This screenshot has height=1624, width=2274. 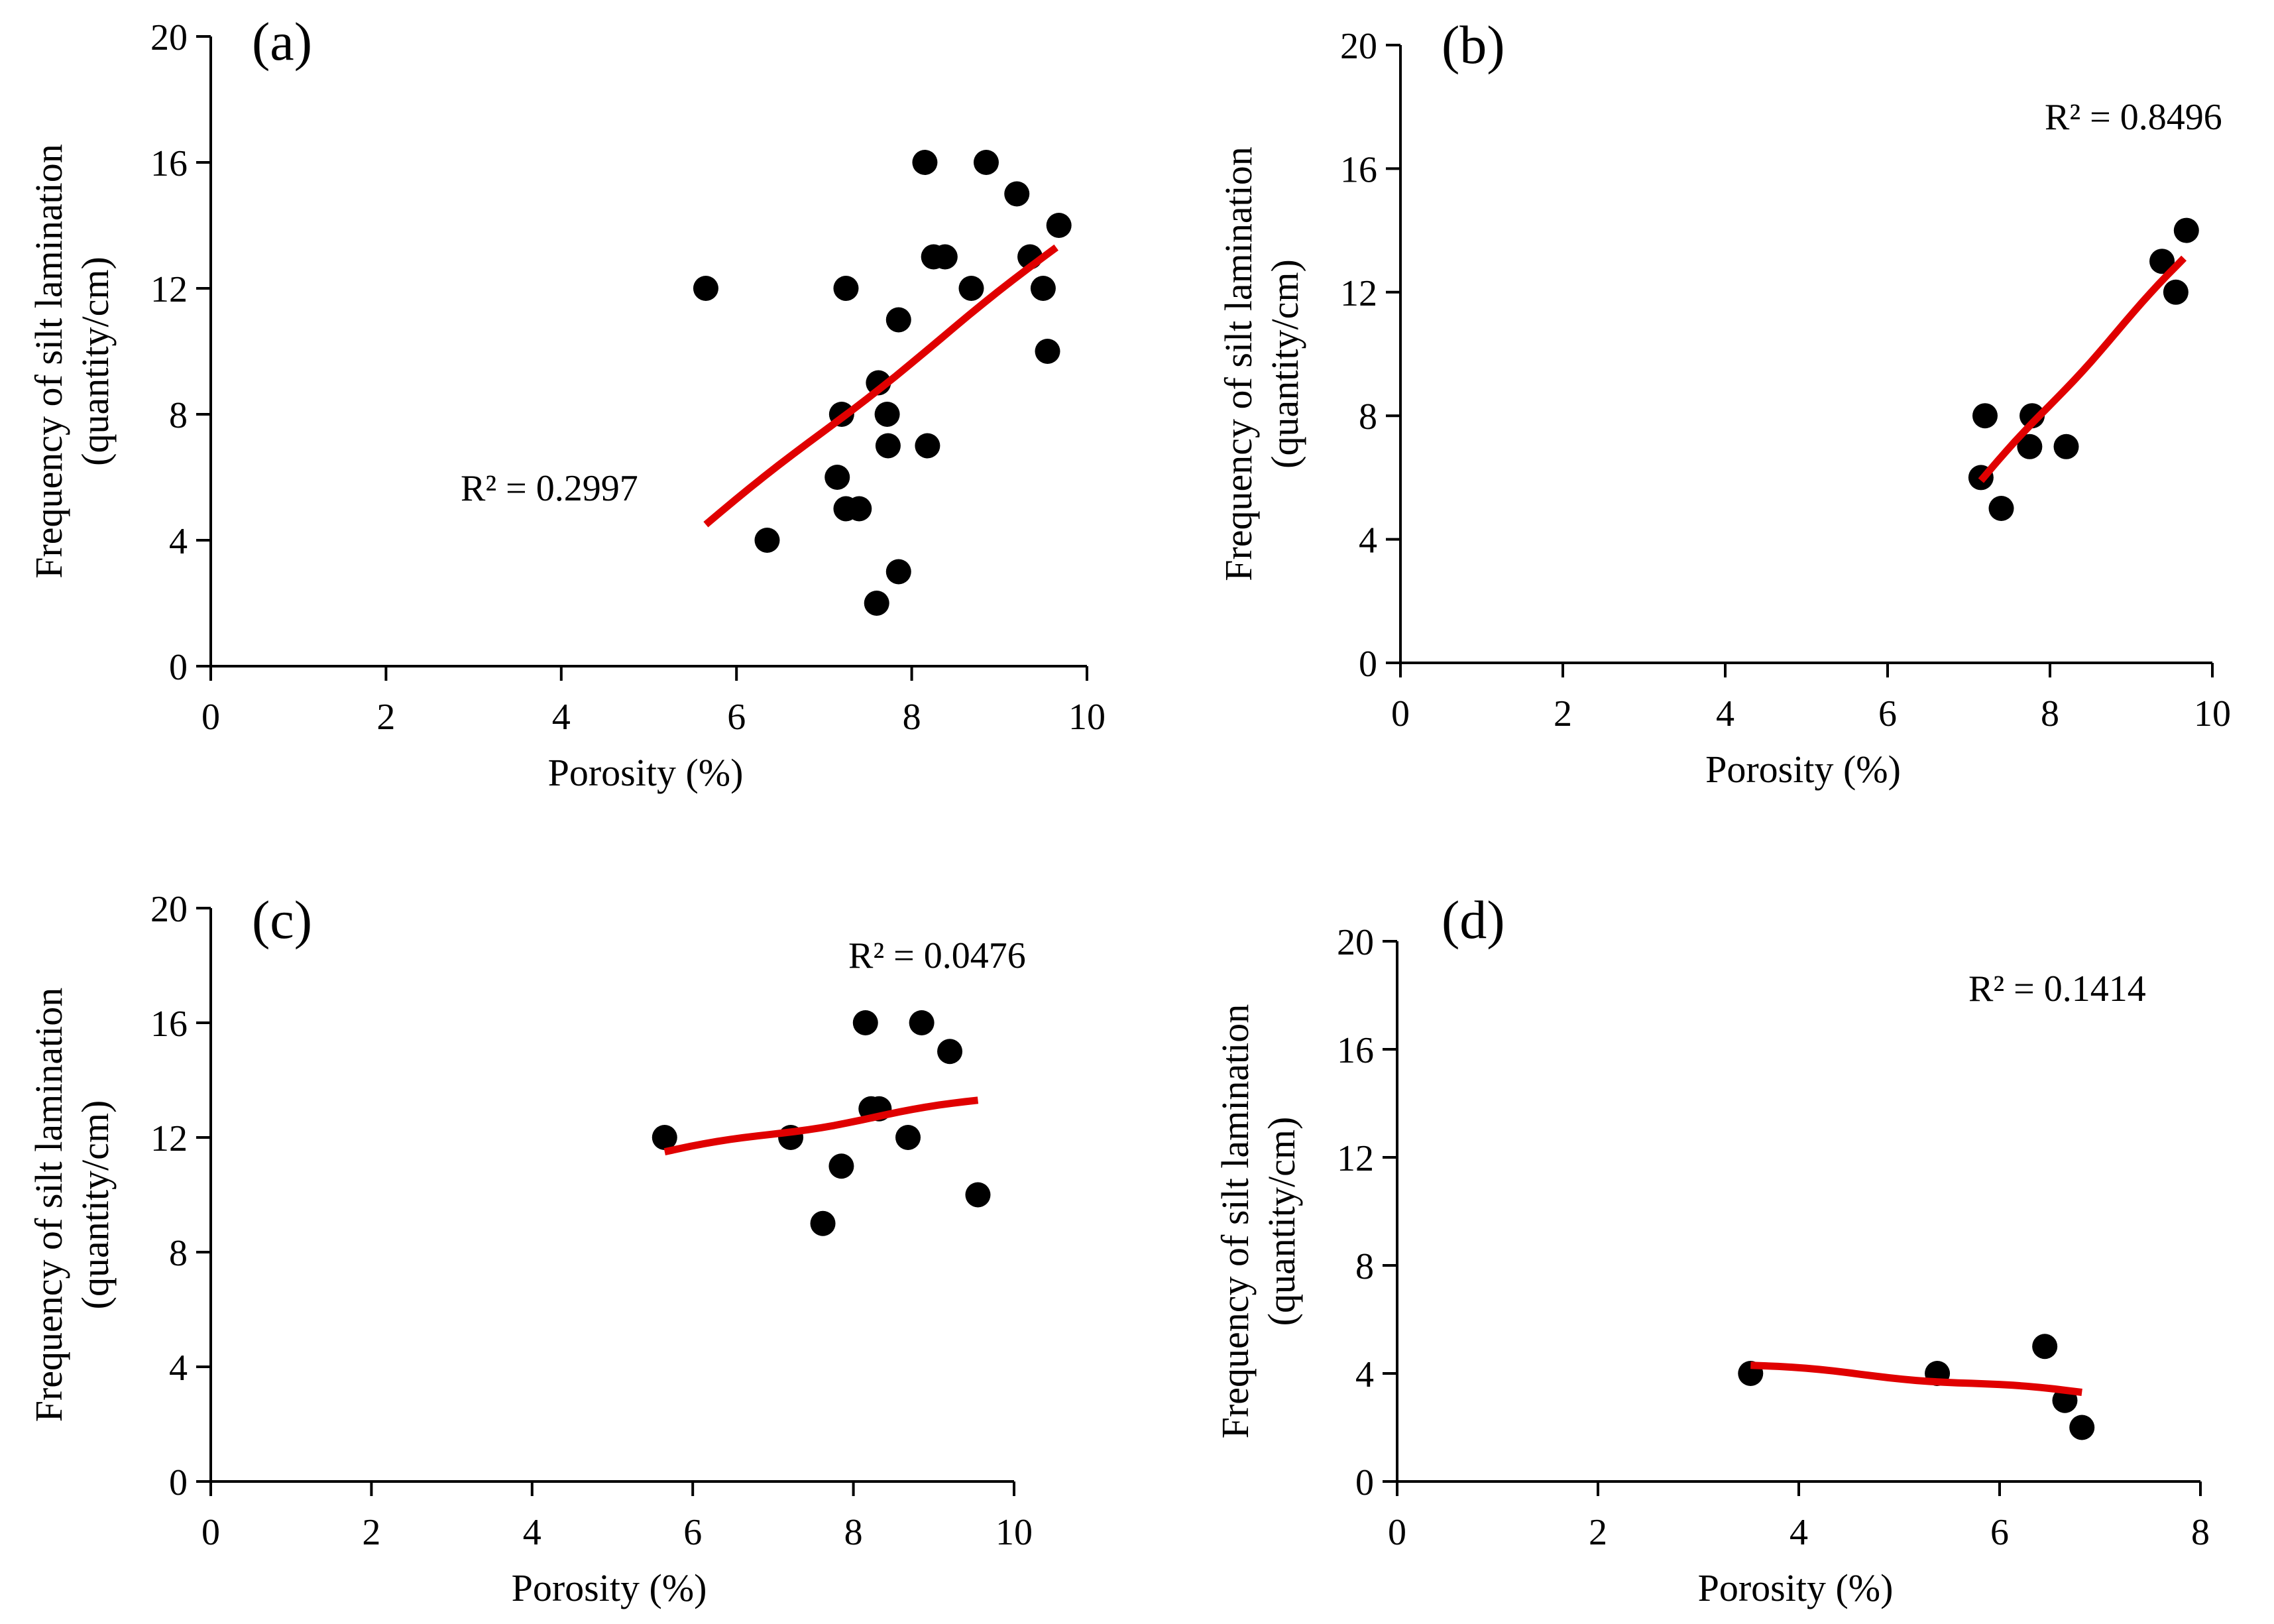 What do you see at coordinates (1473, 45) in the screenshot?
I see `panel-label: (b)` at bounding box center [1473, 45].